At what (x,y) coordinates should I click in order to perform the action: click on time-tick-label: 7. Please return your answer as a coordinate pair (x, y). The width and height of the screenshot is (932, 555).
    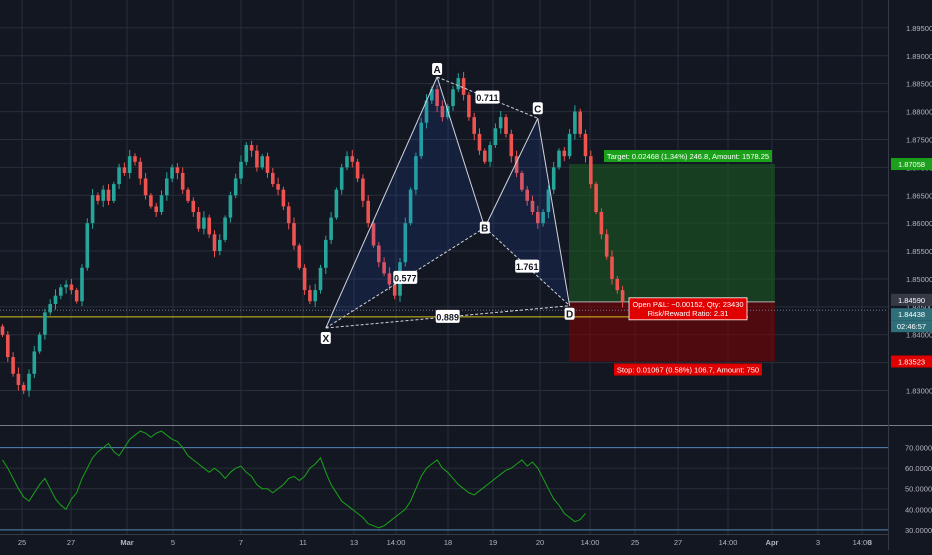
    Looking at the image, I should click on (241, 542).